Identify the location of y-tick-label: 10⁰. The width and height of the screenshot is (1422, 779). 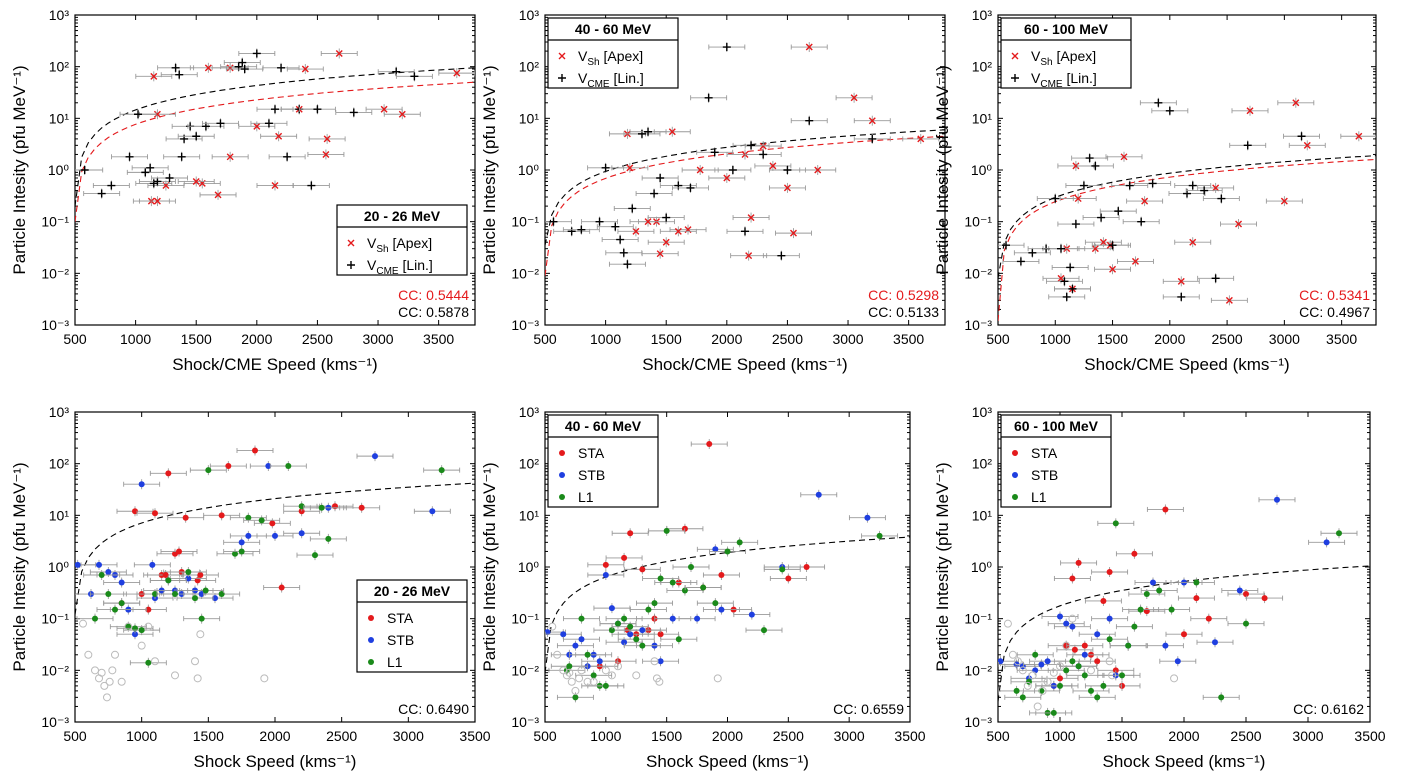
(59, 567).